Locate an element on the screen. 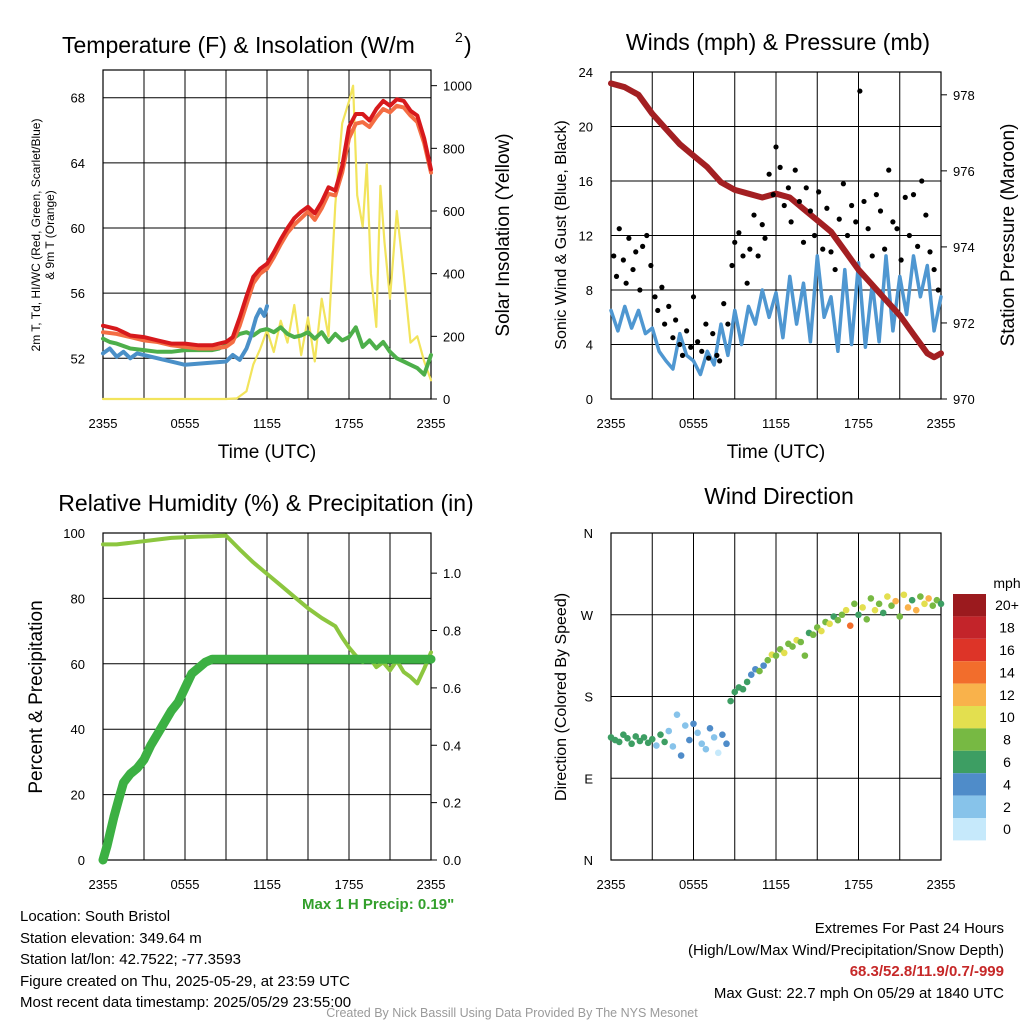 The width and height of the screenshot is (1024, 1024). chart-title: Wind Direction is located at coordinates (779, 496).